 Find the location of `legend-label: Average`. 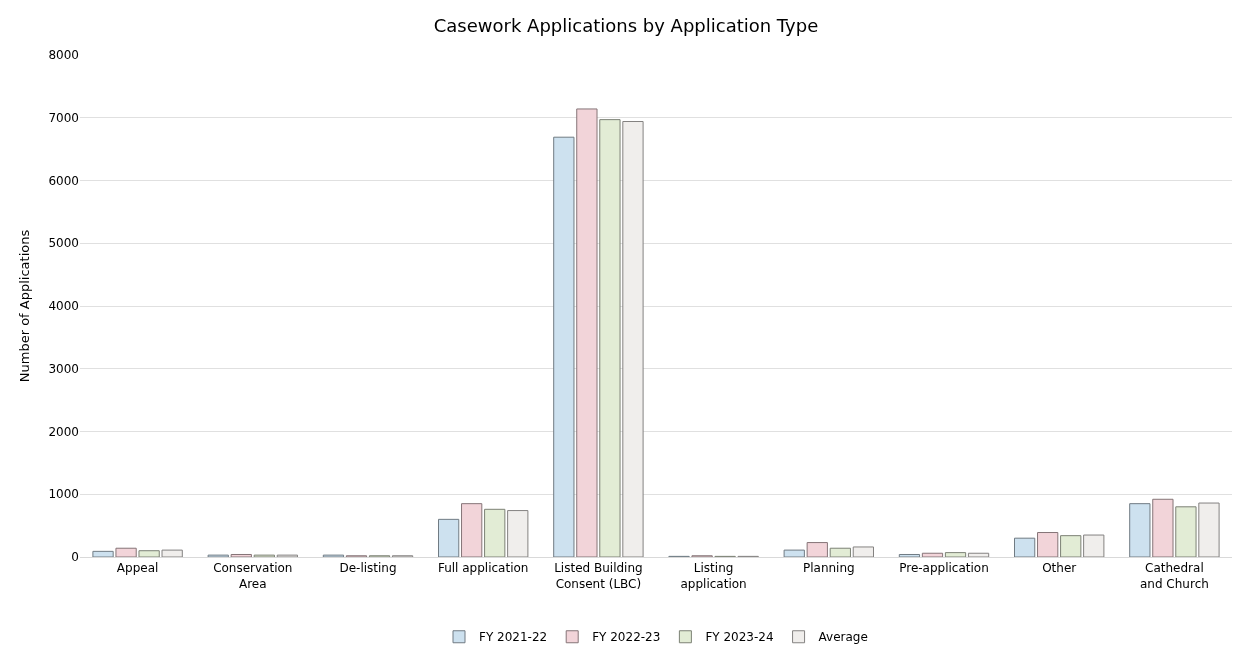

legend-label: Average is located at coordinates (843, 637).